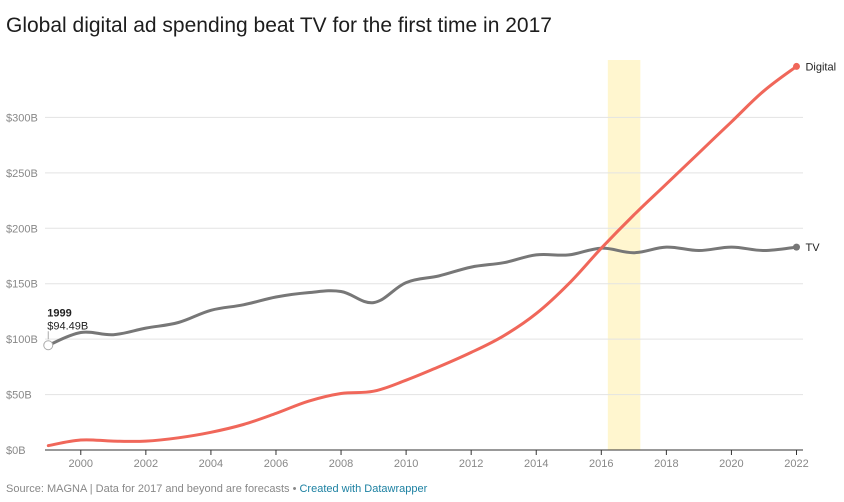  I want to click on x-tick-label: 2012, so click(471, 464).